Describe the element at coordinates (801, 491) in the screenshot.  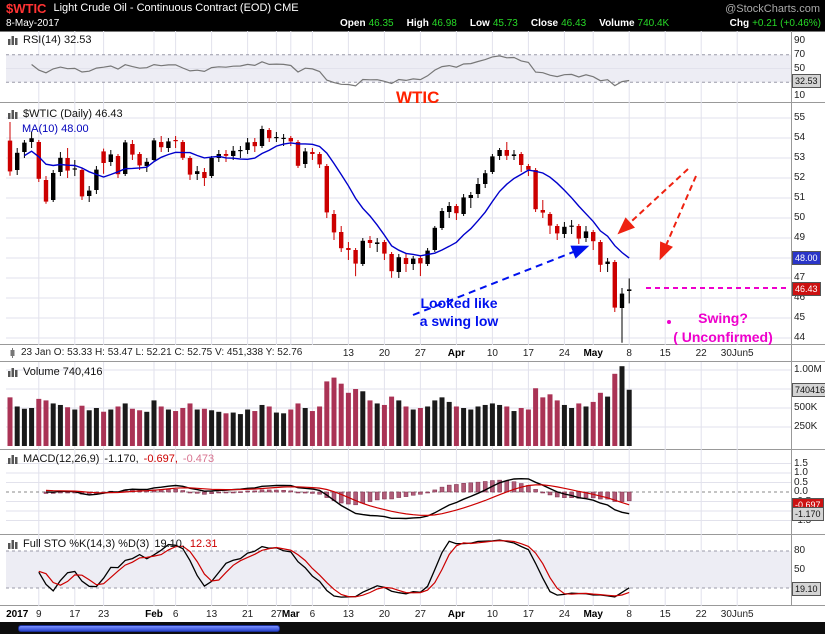
I see `axis-tick: 0.0` at that location.